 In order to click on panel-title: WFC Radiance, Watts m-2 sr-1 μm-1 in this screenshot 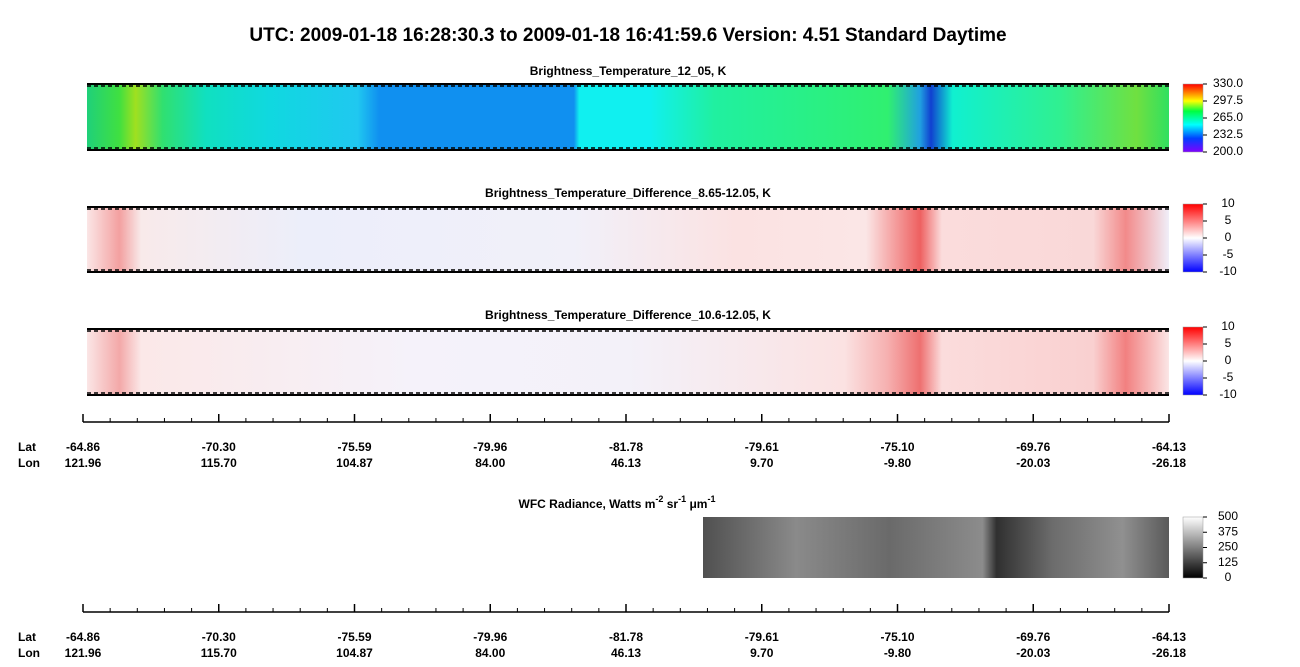, I will do `click(617, 502)`.